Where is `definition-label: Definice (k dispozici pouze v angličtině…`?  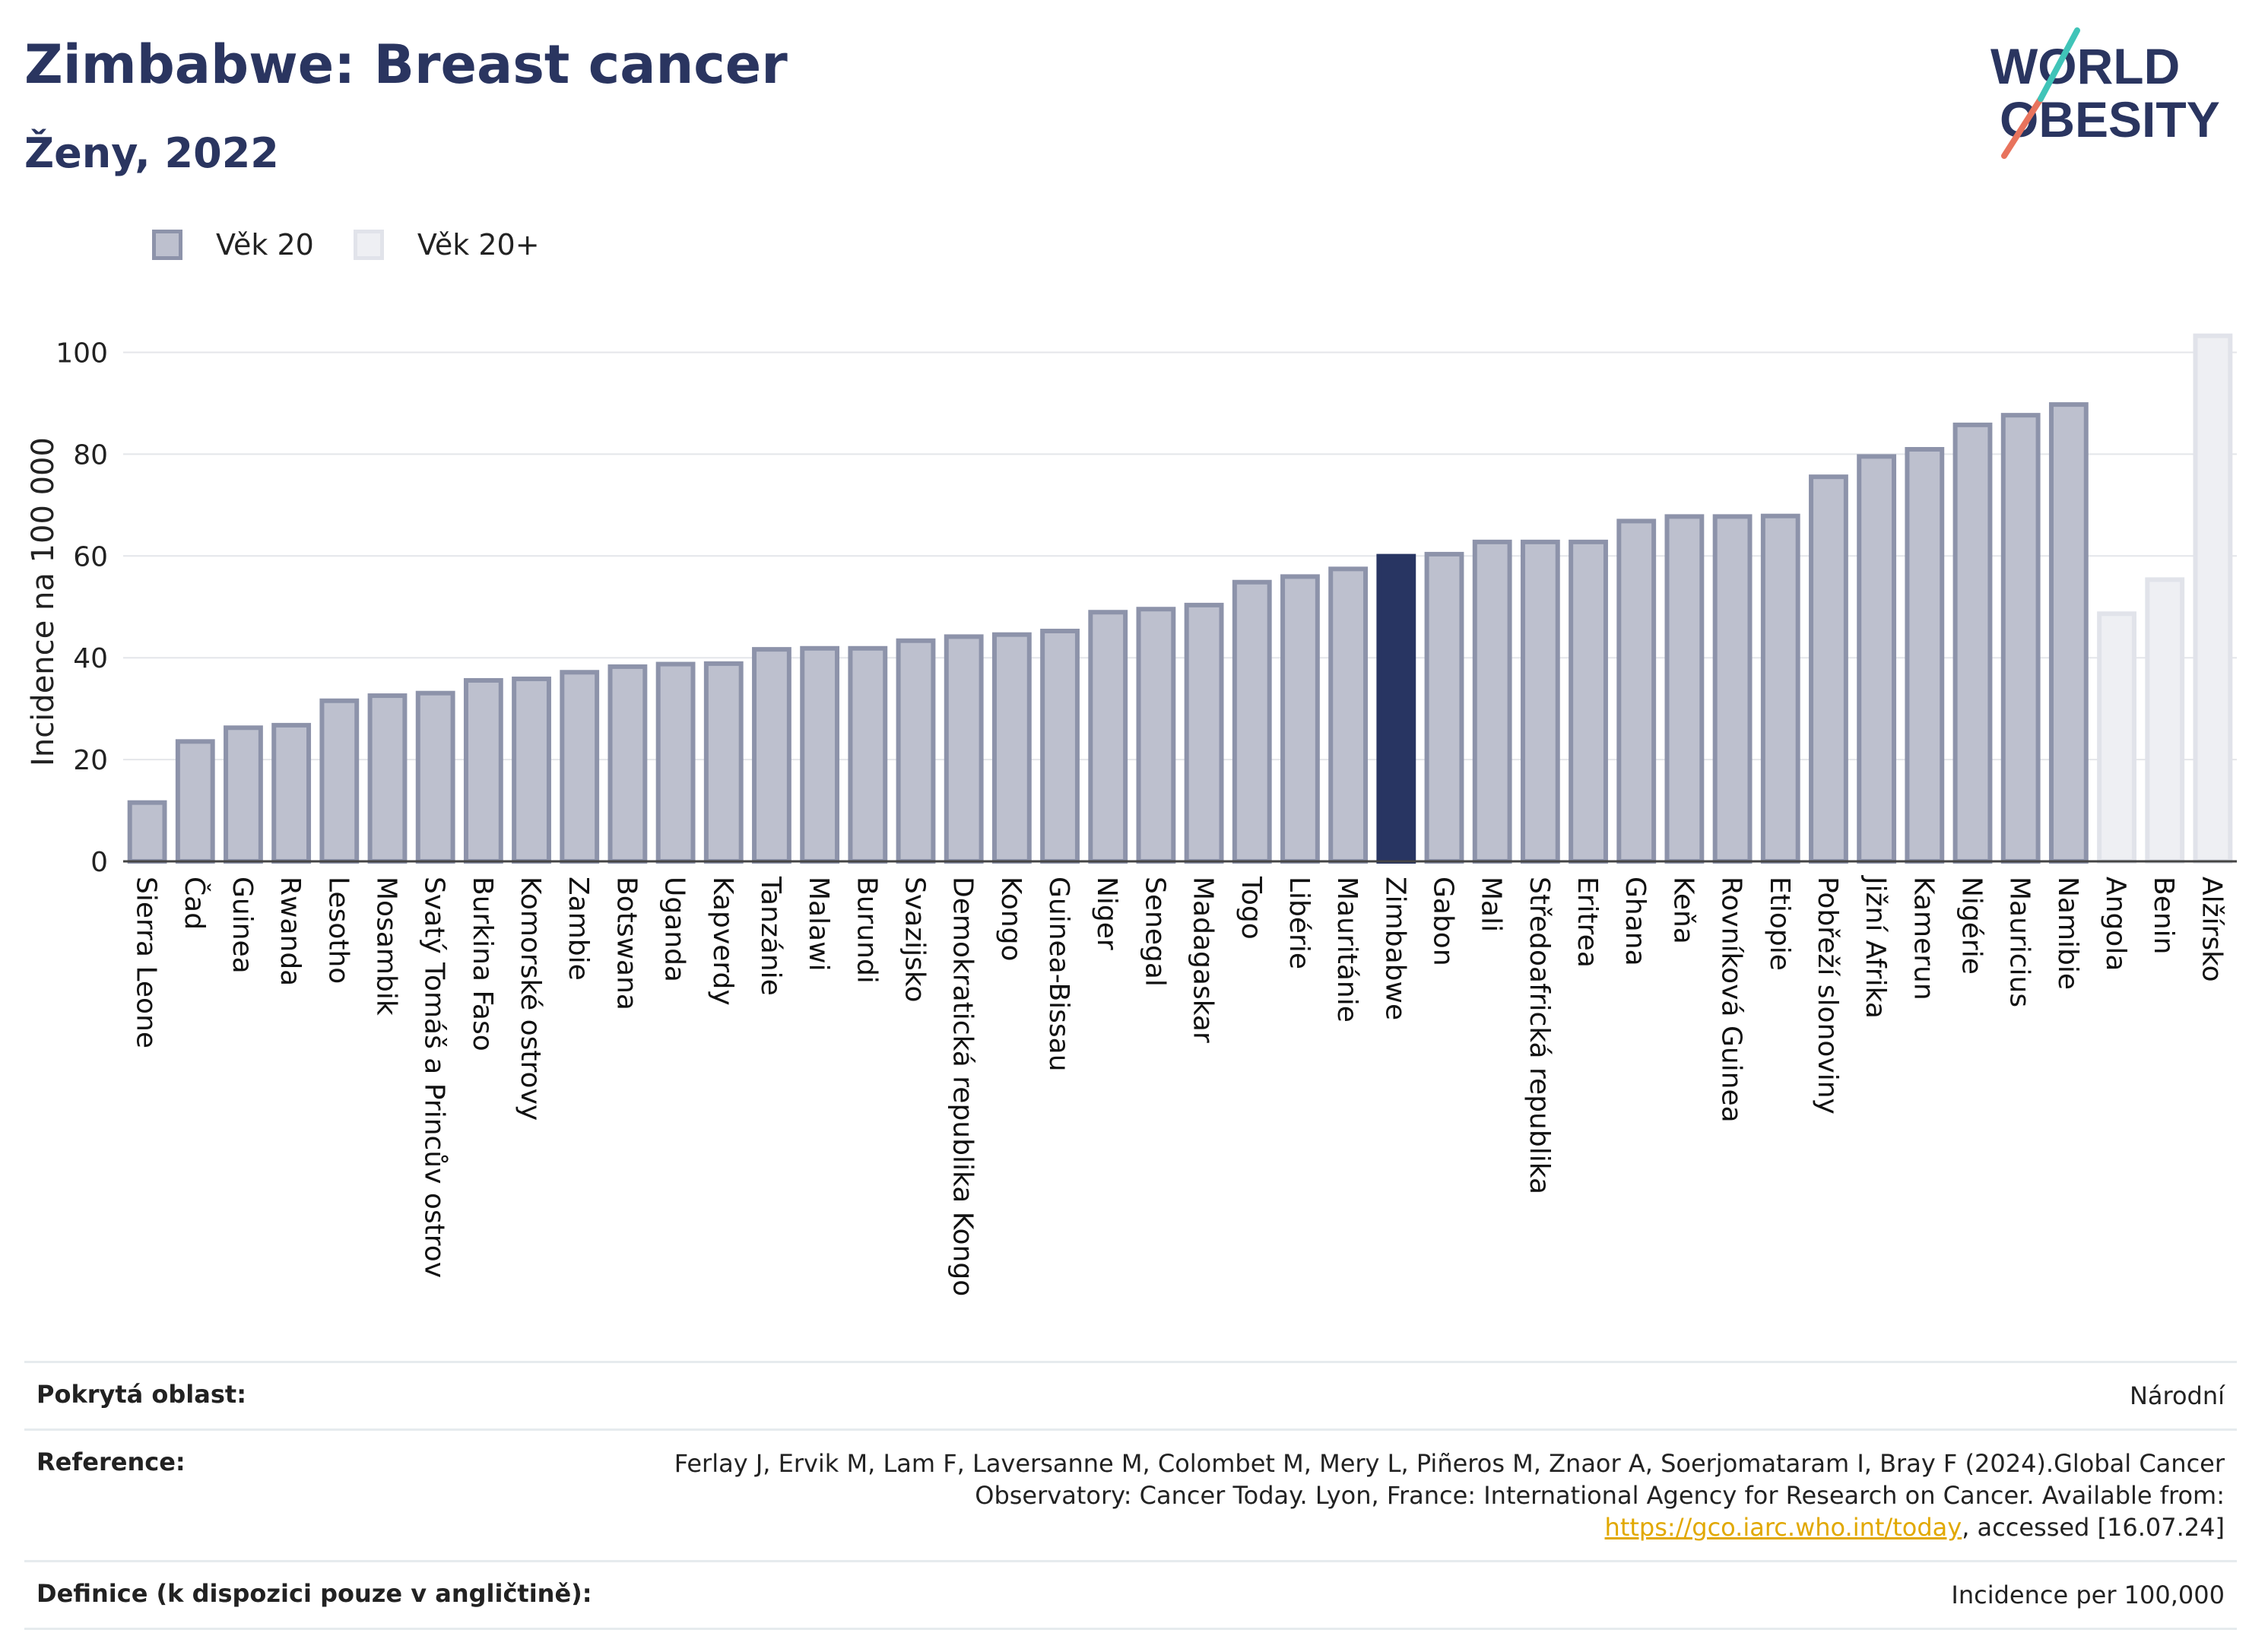
definition-label: Definice (k dispozici pouze v angličtině… is located at coordinates (314, 1593).